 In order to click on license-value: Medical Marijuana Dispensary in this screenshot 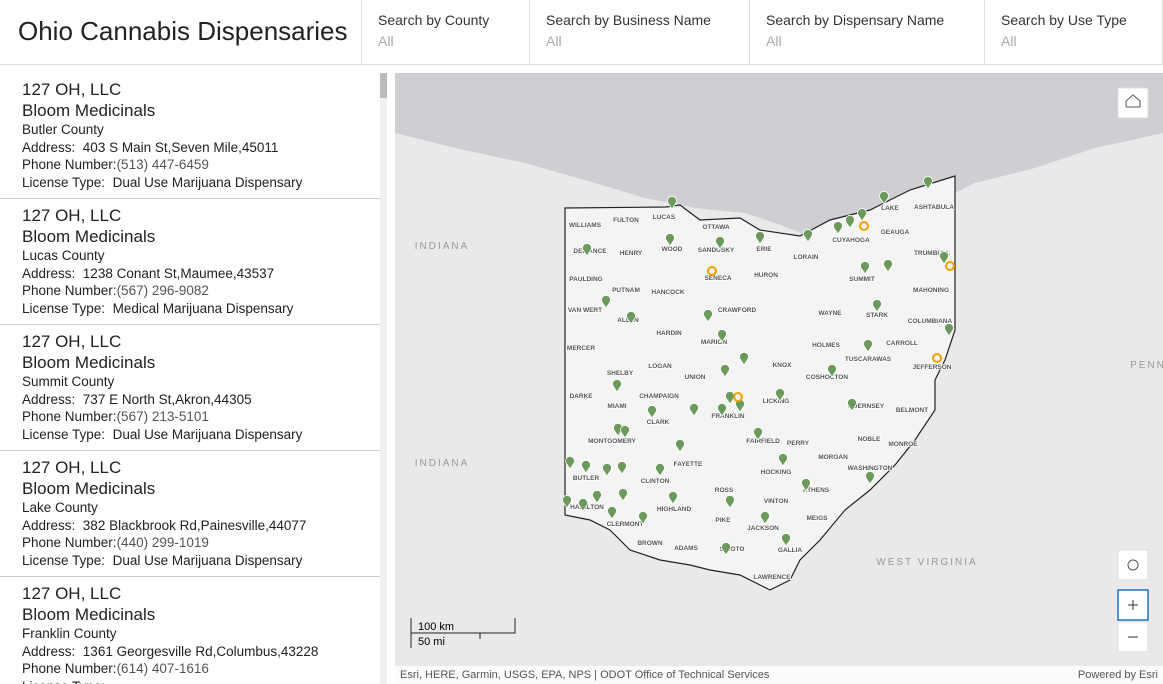, I will do `click(203, 308)`.